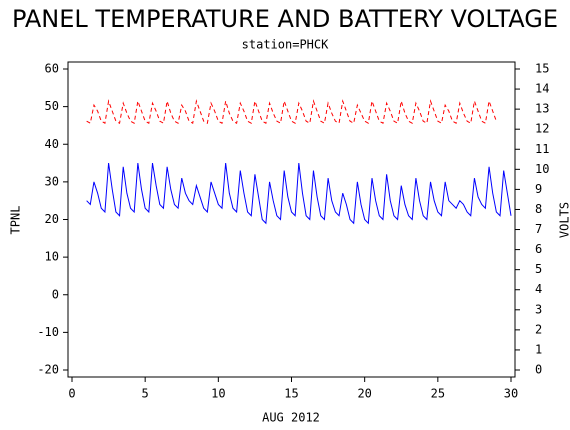 Image resolution: width=570 pixels, height=430 pixels. Describe the element at coordinates (438, 394) in the screenshot. I see `x-tick-label: 25` at that location.